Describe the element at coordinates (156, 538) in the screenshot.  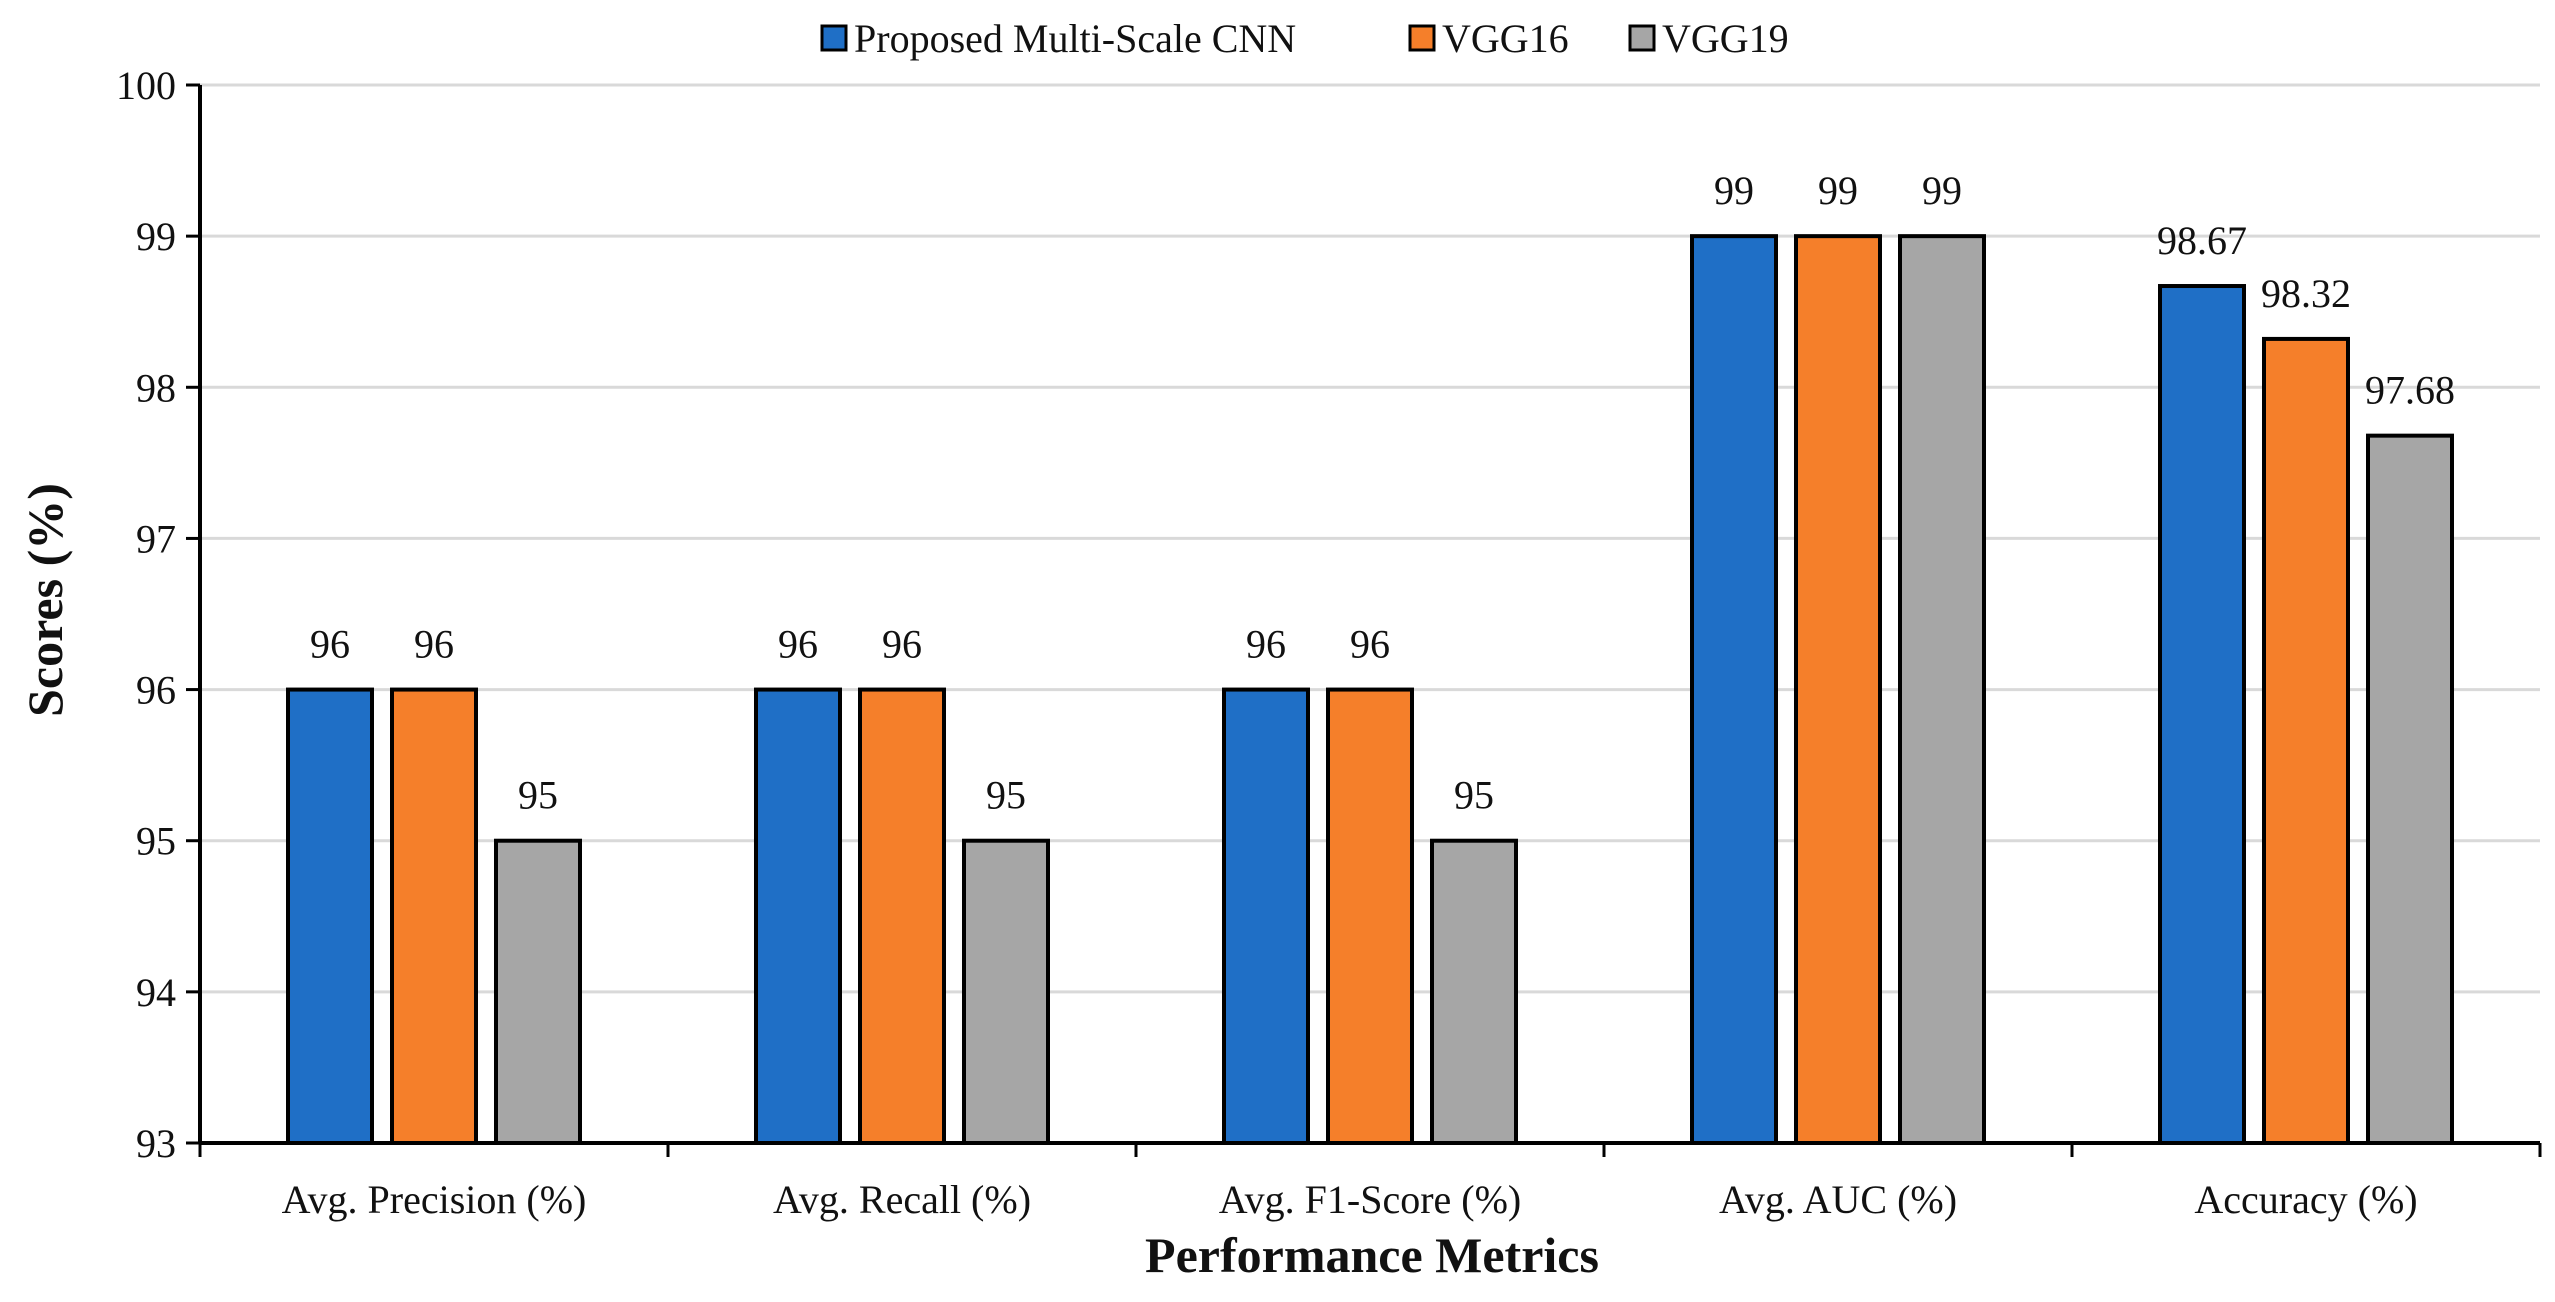
I see `y-tick-label: 97` at that location.